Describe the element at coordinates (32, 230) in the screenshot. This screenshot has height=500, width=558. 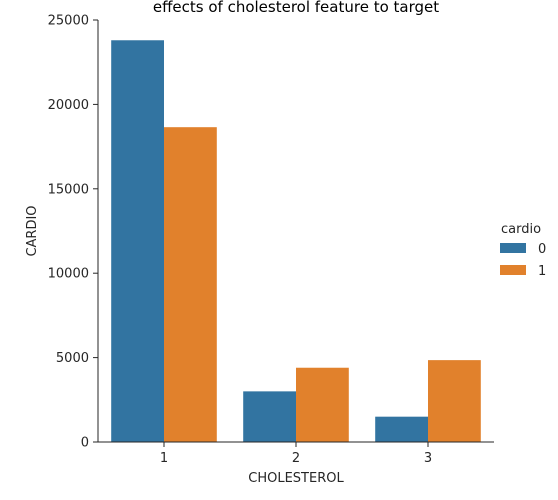
I see `y-axis-label: CARDIO` at that location.